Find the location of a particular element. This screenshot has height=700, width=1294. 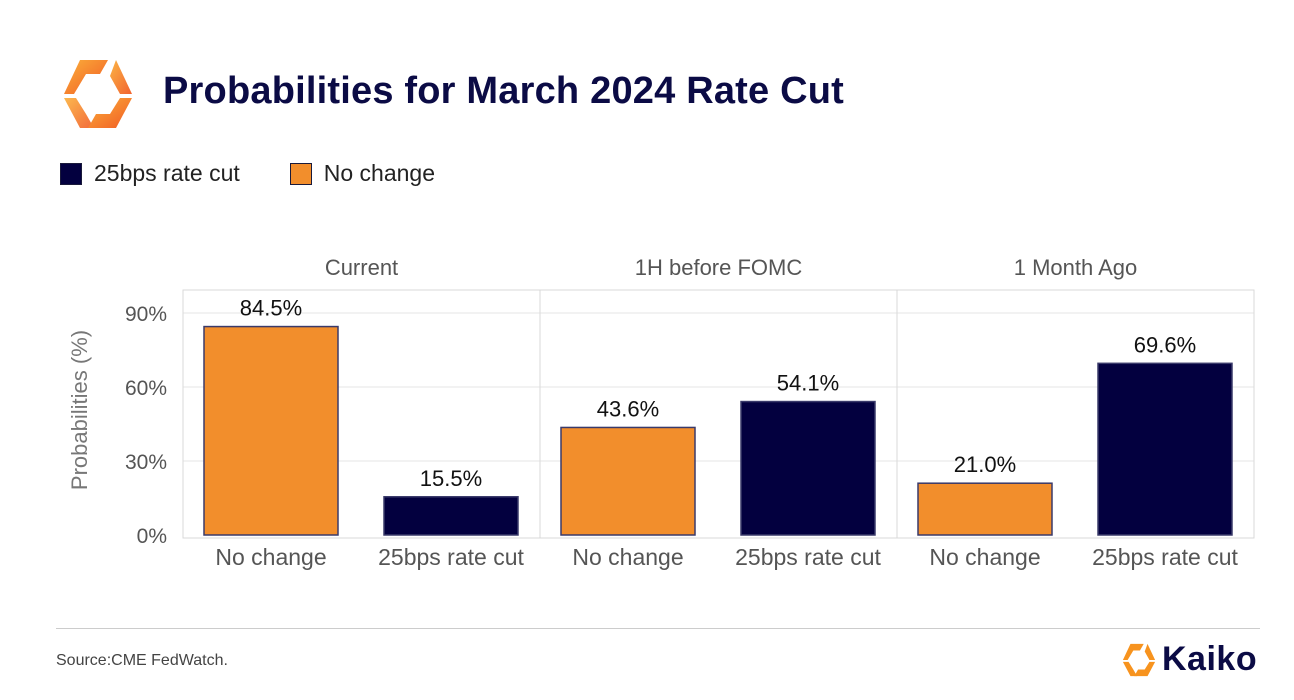

brand-name: Kaiko is located at coordinates (1210, 659).